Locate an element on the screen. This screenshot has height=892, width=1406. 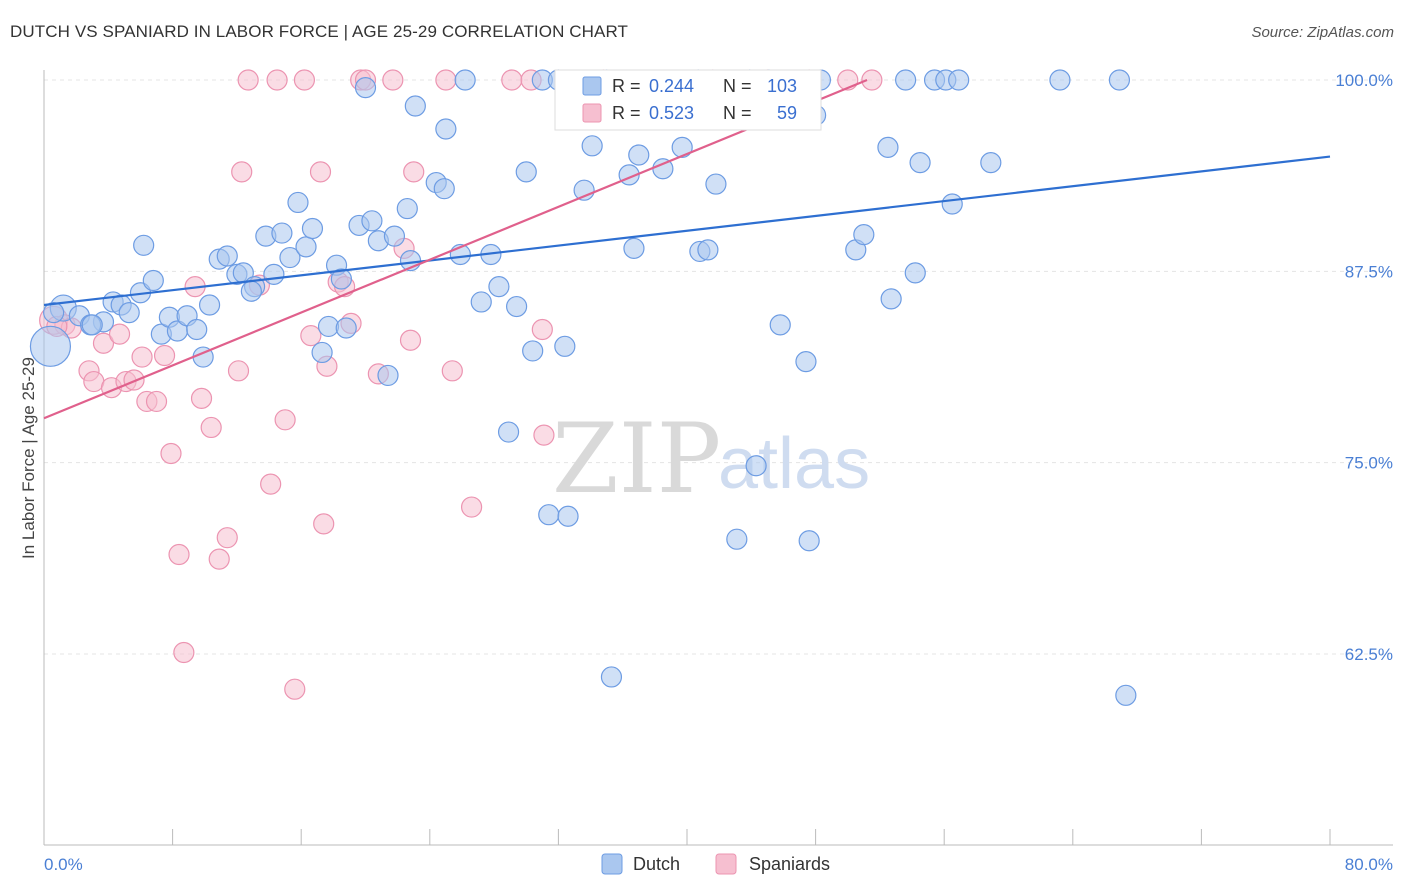
legend-dutch-swatch is located at coordinates (592, 86).